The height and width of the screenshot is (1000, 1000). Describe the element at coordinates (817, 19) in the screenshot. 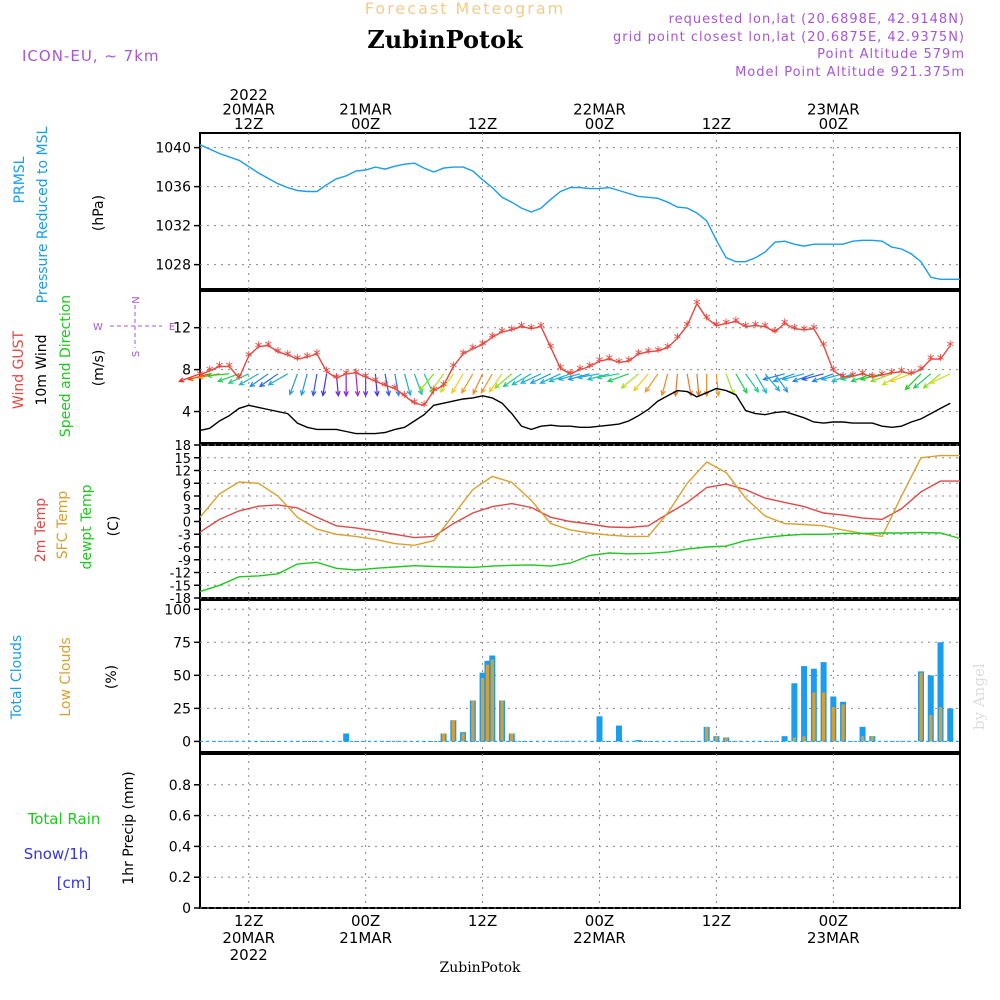

I see `requested-coords: requested lon,lat (20.6898E, 42.9148N)` at that location.